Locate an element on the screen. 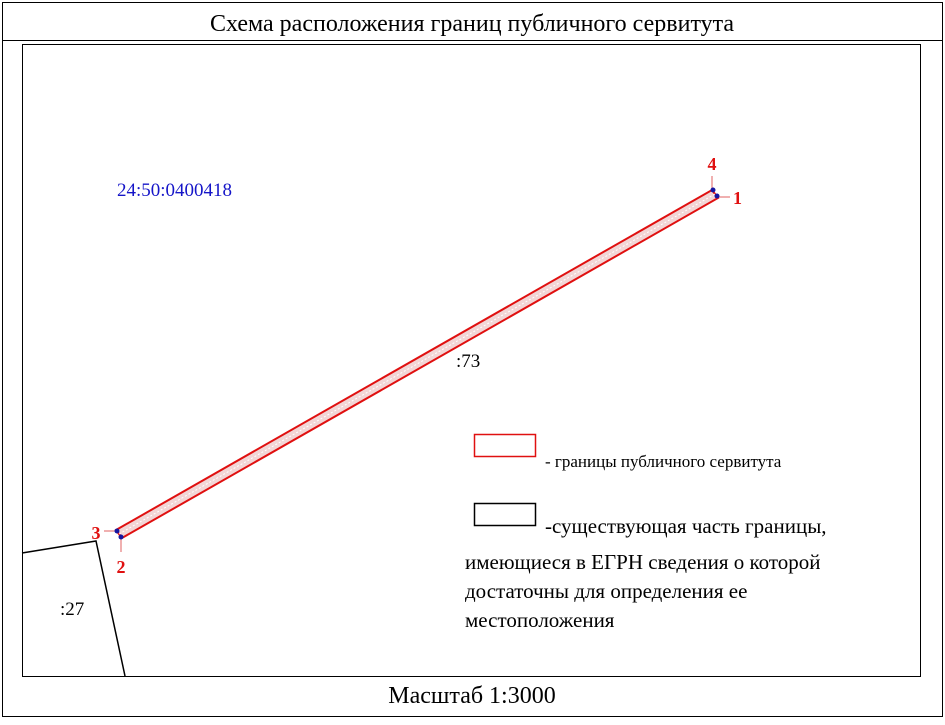 The height and width of the screenshot is (725, 945). parcel-boundary is located at coordinates (73, 608).